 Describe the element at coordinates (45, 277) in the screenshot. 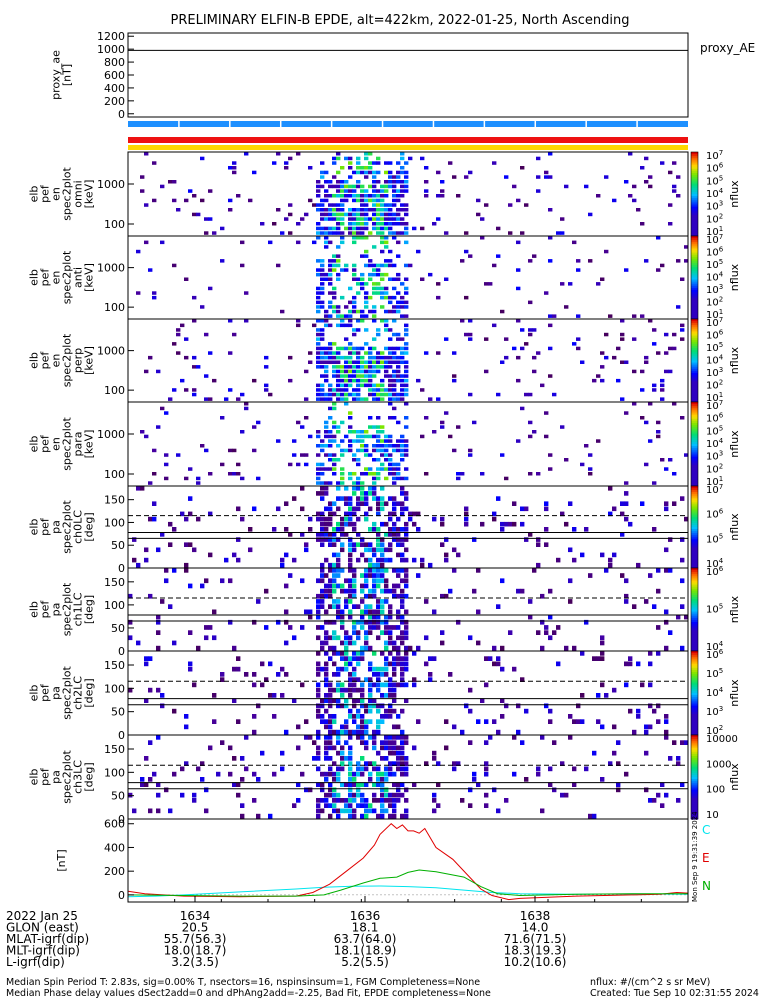

I see `panel-ylabel: pef` at that location.